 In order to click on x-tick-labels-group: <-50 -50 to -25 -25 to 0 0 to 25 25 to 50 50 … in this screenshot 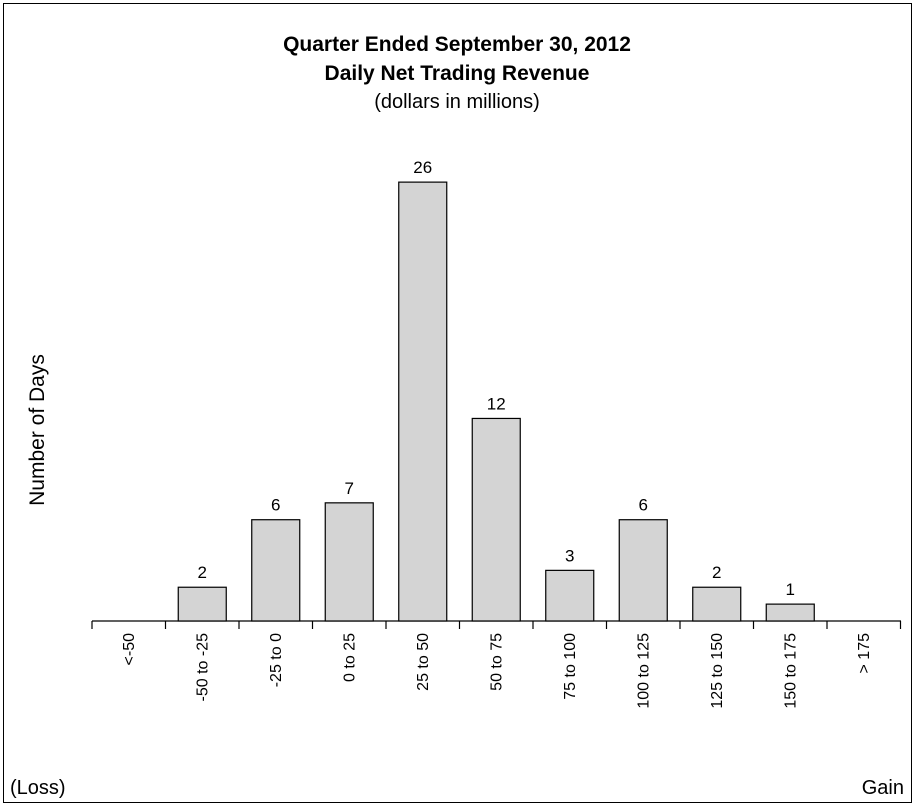, I will do `click(497, 671)`.